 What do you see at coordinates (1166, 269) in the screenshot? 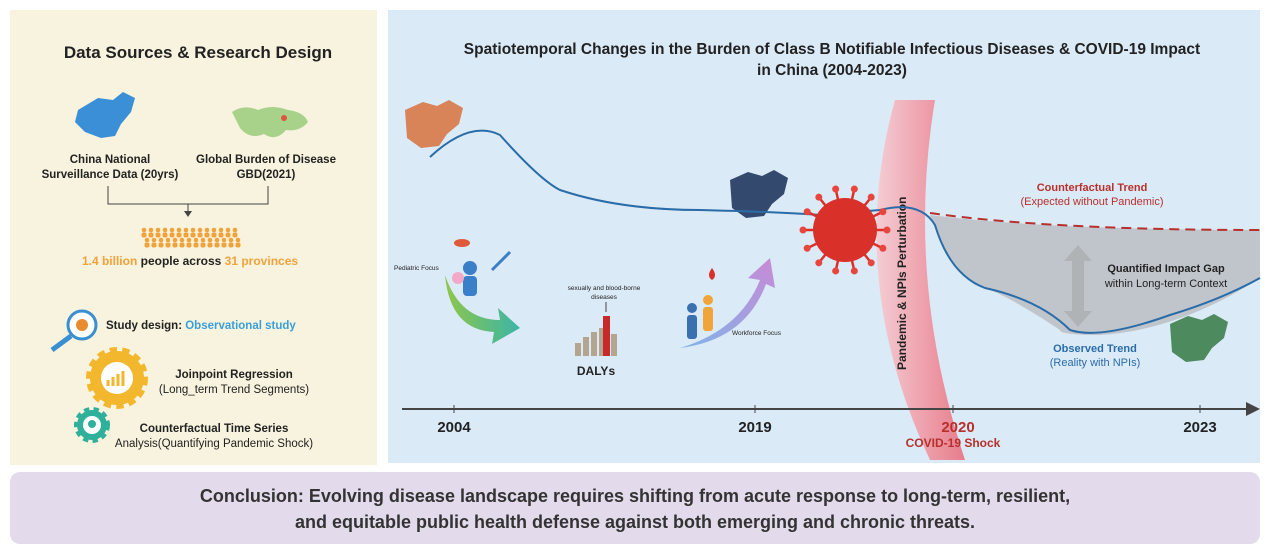
I see `gap-title: Quantified Impact Gap` at bounding box center [1166, 269].